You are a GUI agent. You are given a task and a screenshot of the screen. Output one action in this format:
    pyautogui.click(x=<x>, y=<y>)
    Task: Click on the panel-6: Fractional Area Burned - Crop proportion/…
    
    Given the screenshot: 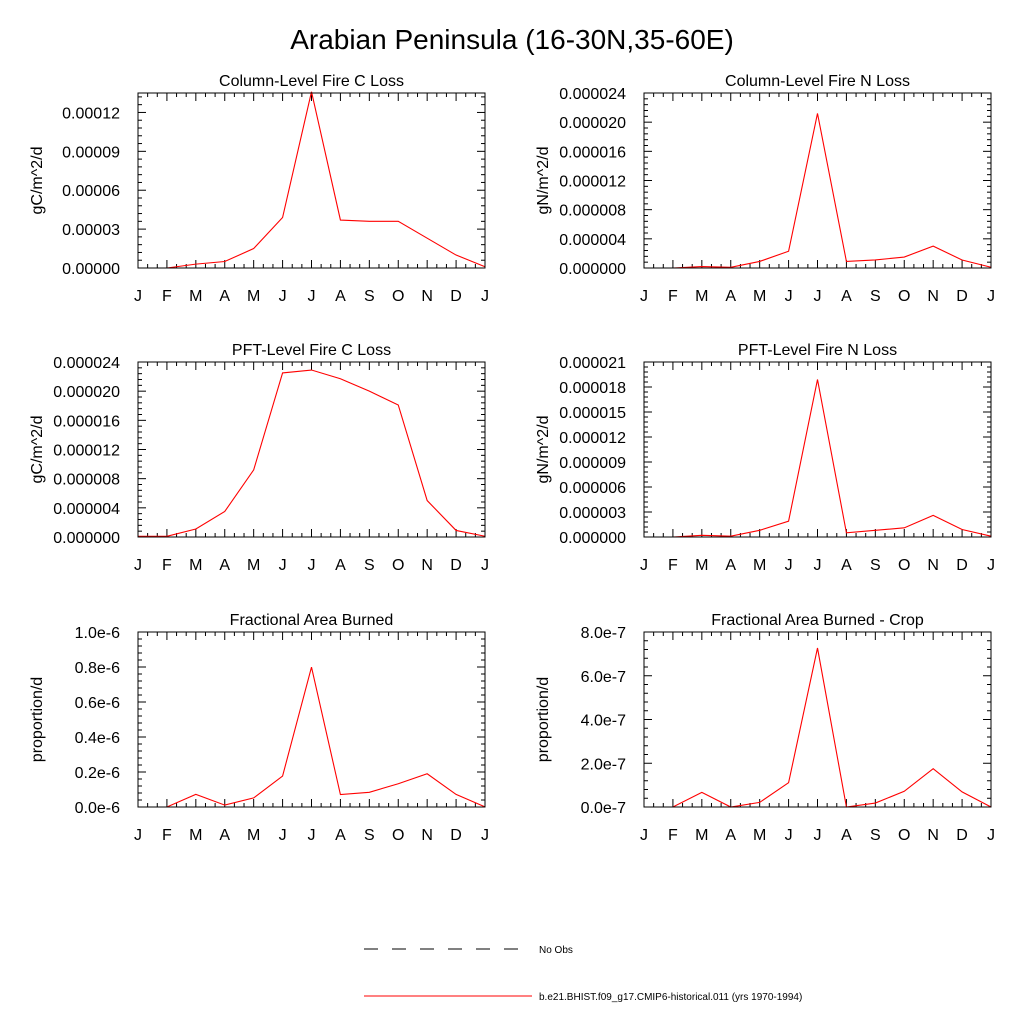 What is the action you would take?
    pyautogui.click(x=765, y=728)
    